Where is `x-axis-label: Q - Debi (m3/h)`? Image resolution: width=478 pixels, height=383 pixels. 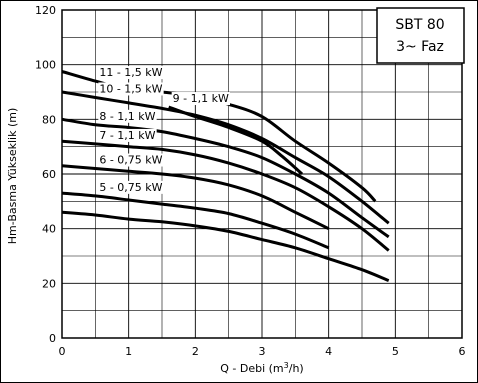
x-axis-label: Q - Debi (m3/h) is located at coordinates (261, 368).